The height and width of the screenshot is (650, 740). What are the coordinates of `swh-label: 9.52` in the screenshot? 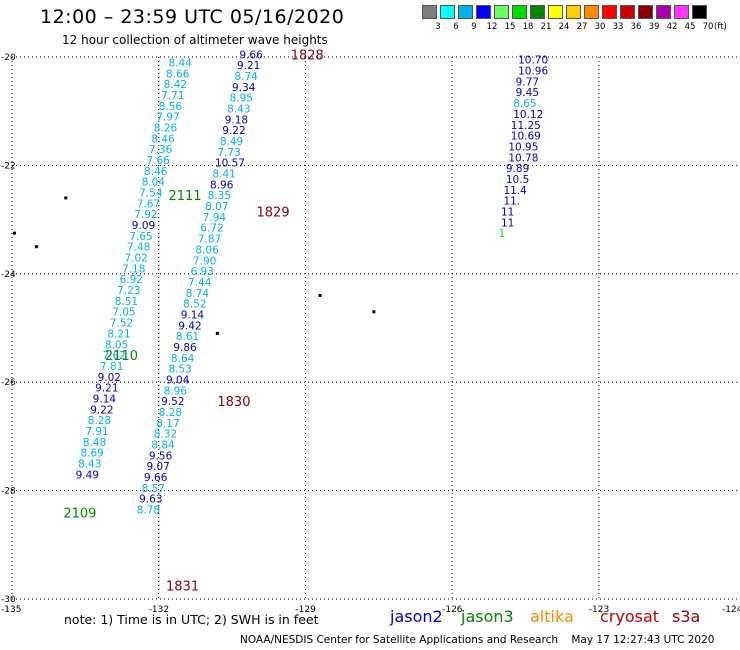 It's located at (172, 402).